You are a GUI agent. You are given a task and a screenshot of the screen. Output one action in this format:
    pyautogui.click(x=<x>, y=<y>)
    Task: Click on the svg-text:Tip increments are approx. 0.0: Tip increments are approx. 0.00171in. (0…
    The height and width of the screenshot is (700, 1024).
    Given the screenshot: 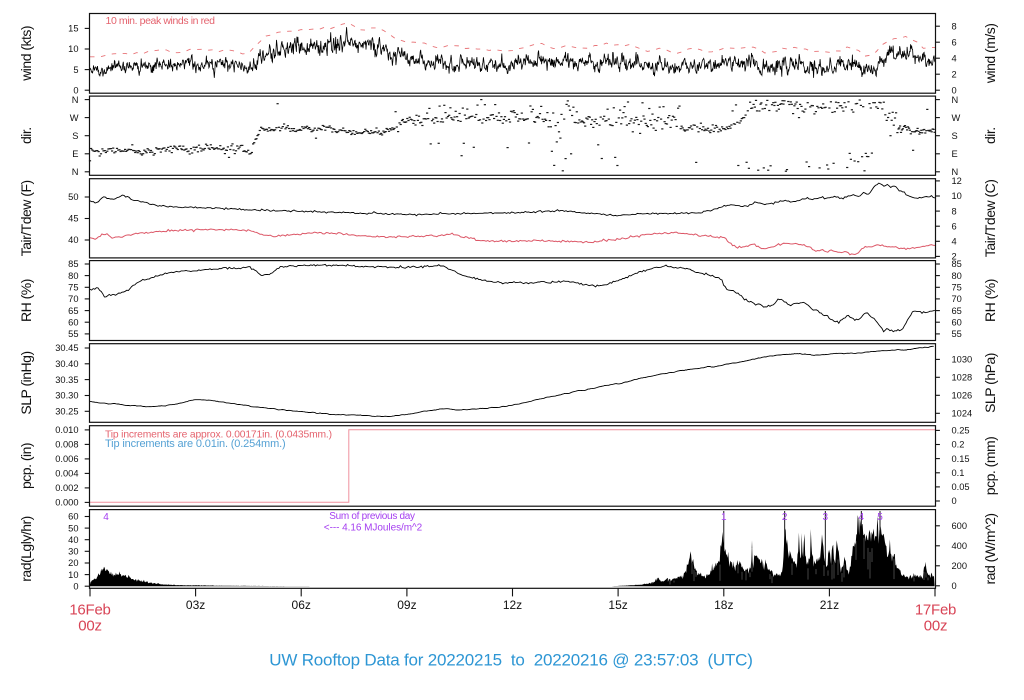 What is the action you would take?
    pyautogui.click(x=218, y=434)
    